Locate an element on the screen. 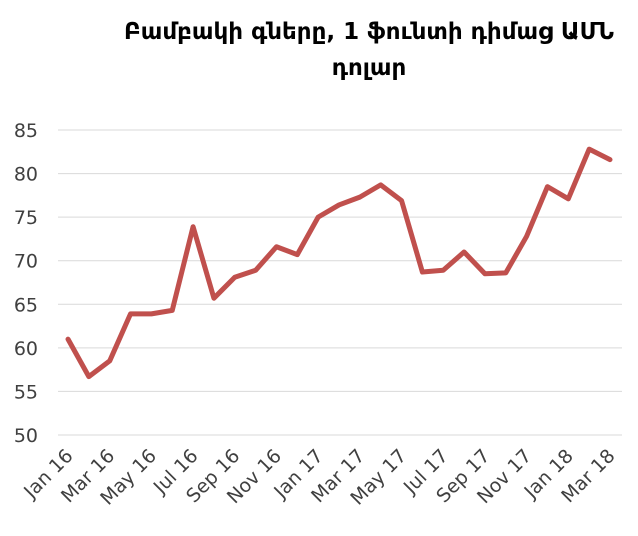  y-tick-label: 70 is located at coordinates (26, 262).